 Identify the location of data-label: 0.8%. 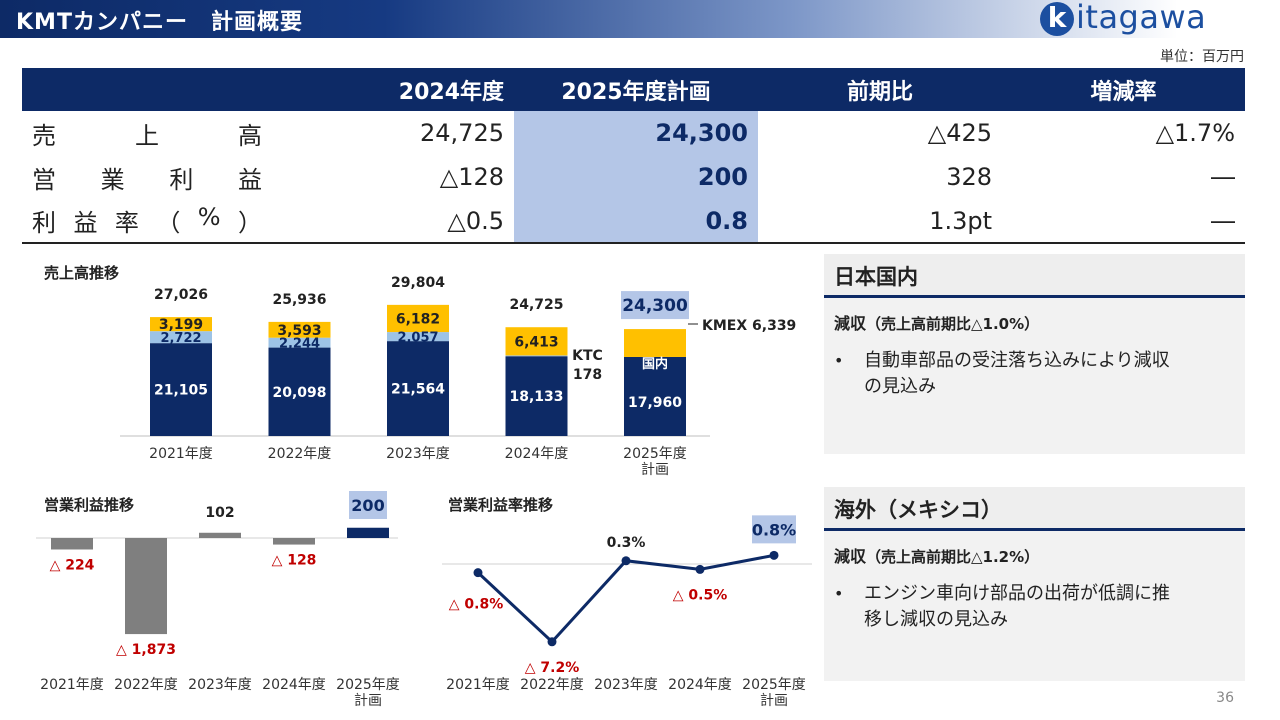
(774, 529).